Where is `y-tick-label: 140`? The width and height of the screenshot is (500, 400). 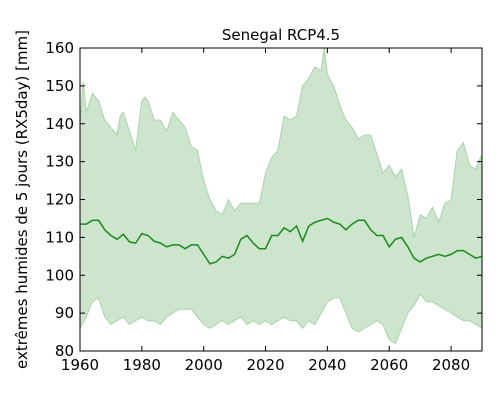 y-tick-label: 140 is located at coordinates (59, 124).